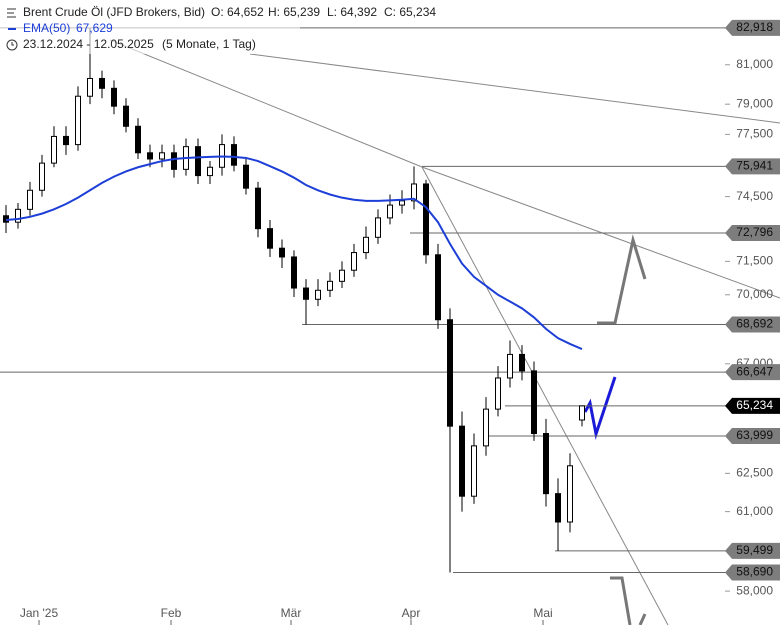 The width and height of the screenshot is (780, 625). Describe the element at coordinates (46, 28) in the screenshot. I see `indicator-name: EMA(50)` at that location.